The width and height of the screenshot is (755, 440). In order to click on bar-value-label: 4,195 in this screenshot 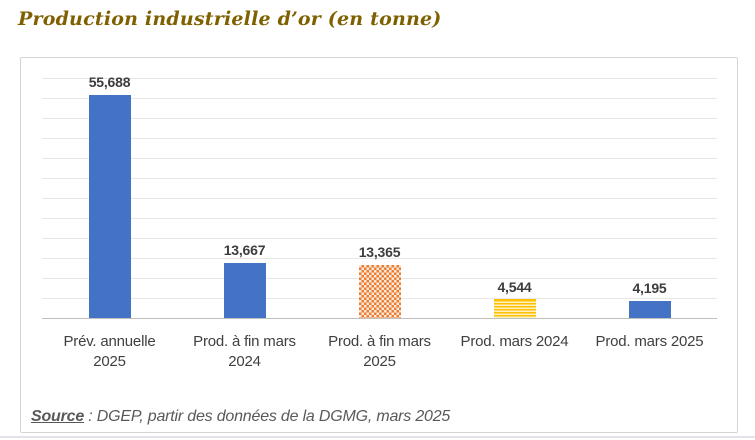, I will do `click(649, 288)`.